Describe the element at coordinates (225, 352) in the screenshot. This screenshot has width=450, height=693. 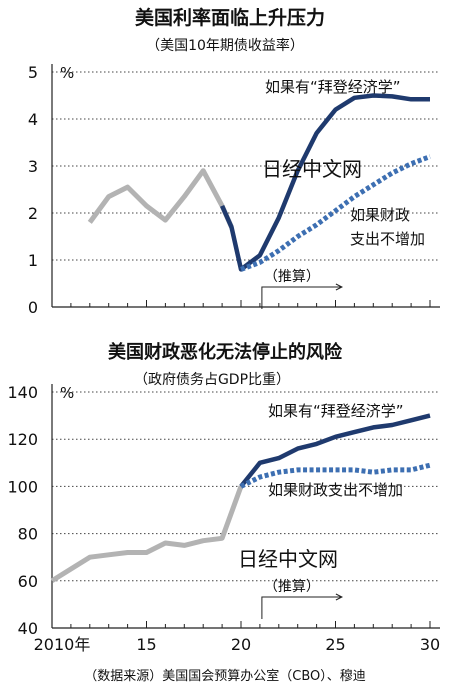
I see `chart2-title: 美国财政恶化无法停止的风险` at that location.